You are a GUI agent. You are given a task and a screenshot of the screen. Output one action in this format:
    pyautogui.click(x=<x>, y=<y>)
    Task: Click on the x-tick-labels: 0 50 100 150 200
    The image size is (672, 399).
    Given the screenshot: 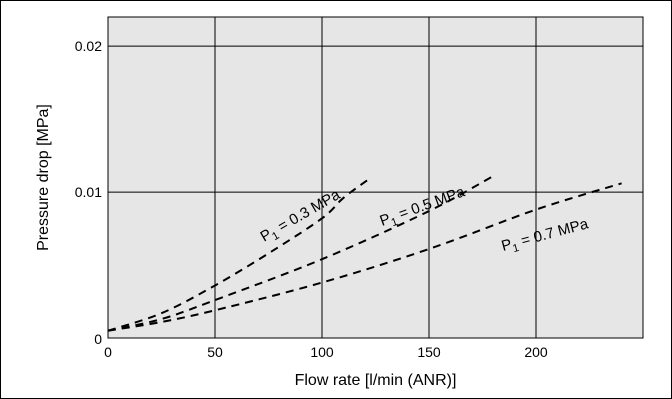 What is the action you would take?
    pyautogui.click(x=326, y=352)
    